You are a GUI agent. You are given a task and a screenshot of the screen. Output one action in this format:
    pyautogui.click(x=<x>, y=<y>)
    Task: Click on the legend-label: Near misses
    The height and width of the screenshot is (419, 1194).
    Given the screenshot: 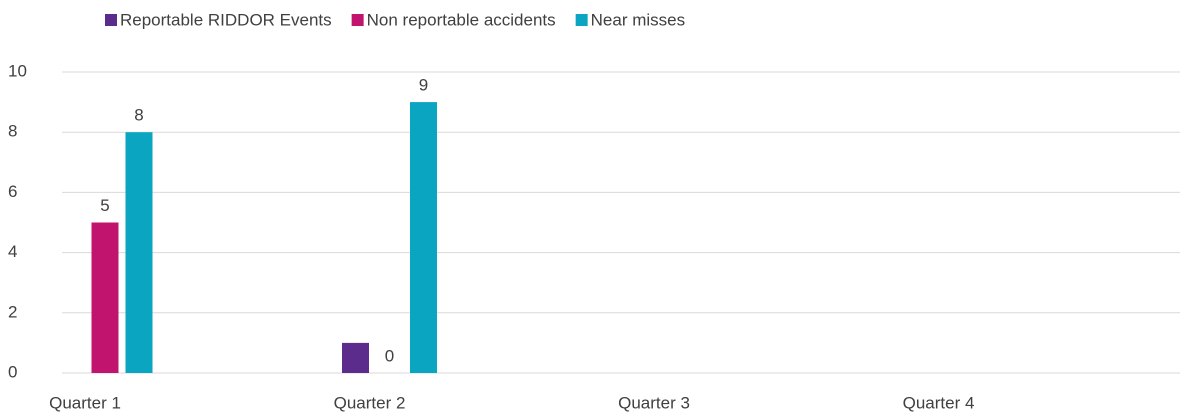 What is the action you would take?
    pyautogui.click(x=638, y=19)
    